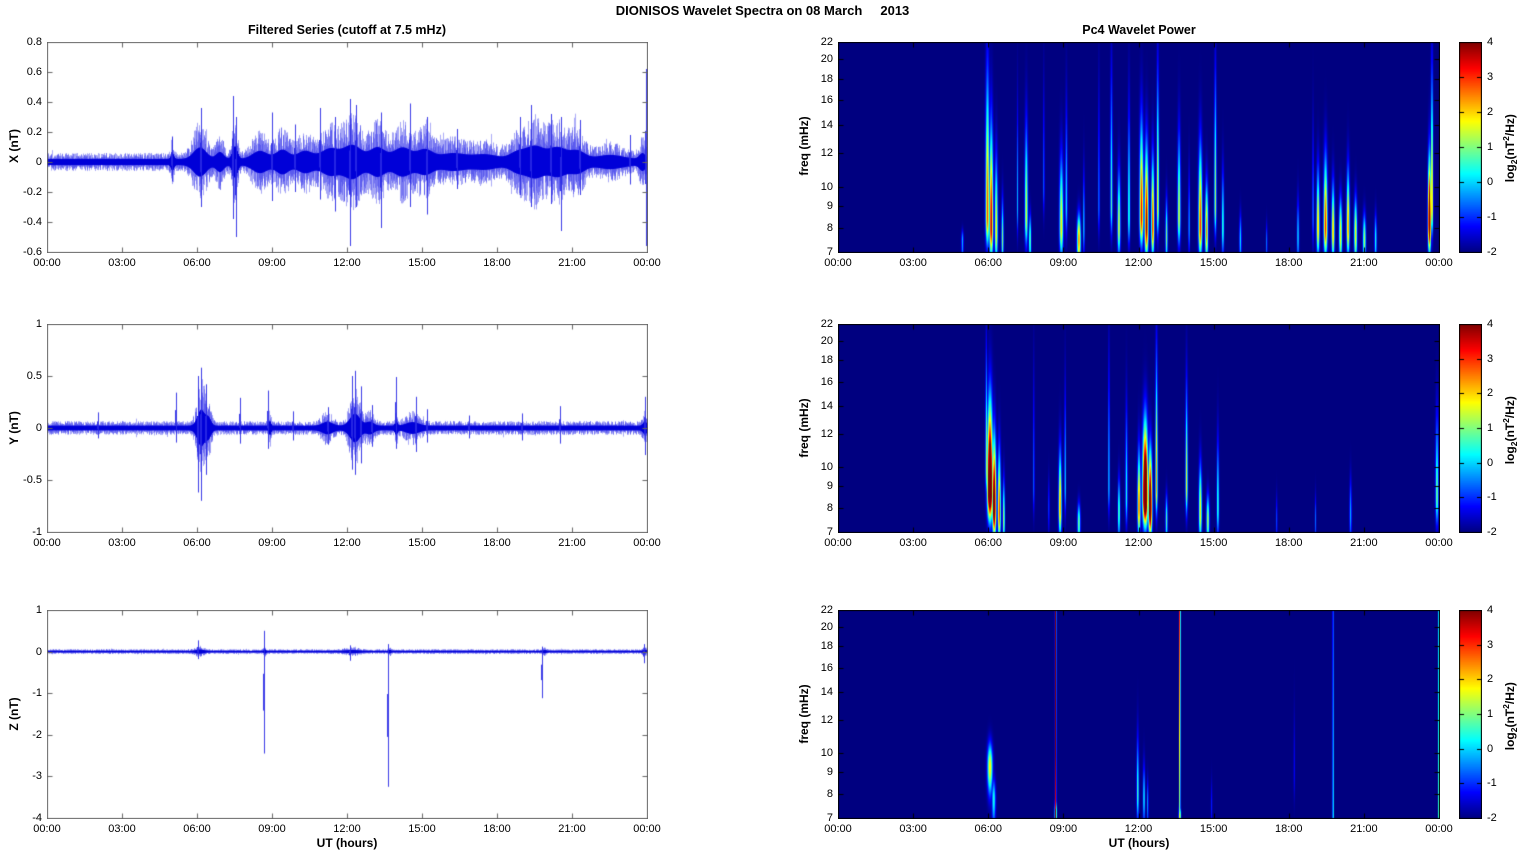 The height and width of the screenshot is (854, 1525). What do you see at coordinates (1139, 843) in the screenshot?
I see `x-axis-label-right: UT (hours)` at bounding box center [1139, 843].